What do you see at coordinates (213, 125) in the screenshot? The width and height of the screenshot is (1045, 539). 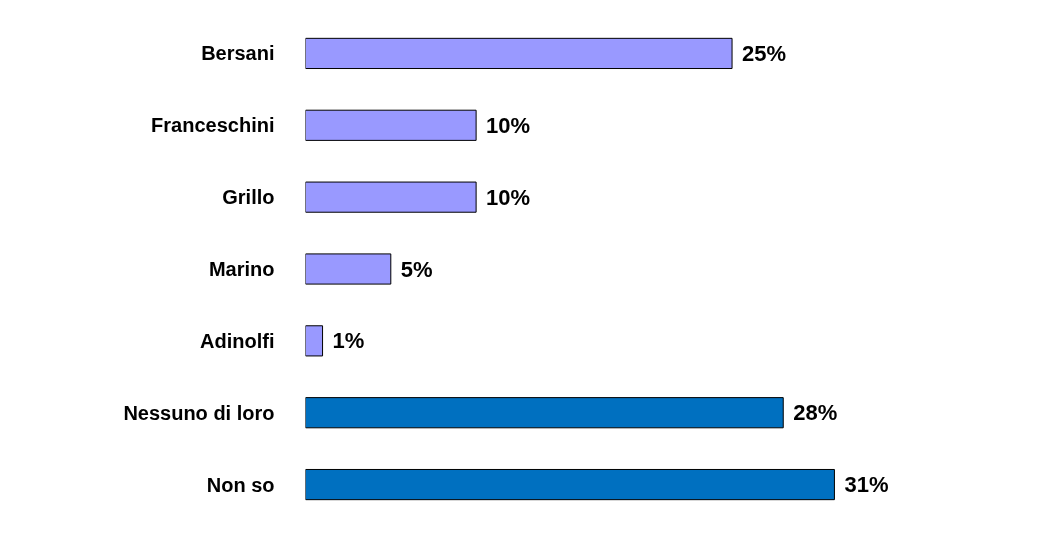 I see `y-tick-label: Franceschini` at bounding box center [213, 125].